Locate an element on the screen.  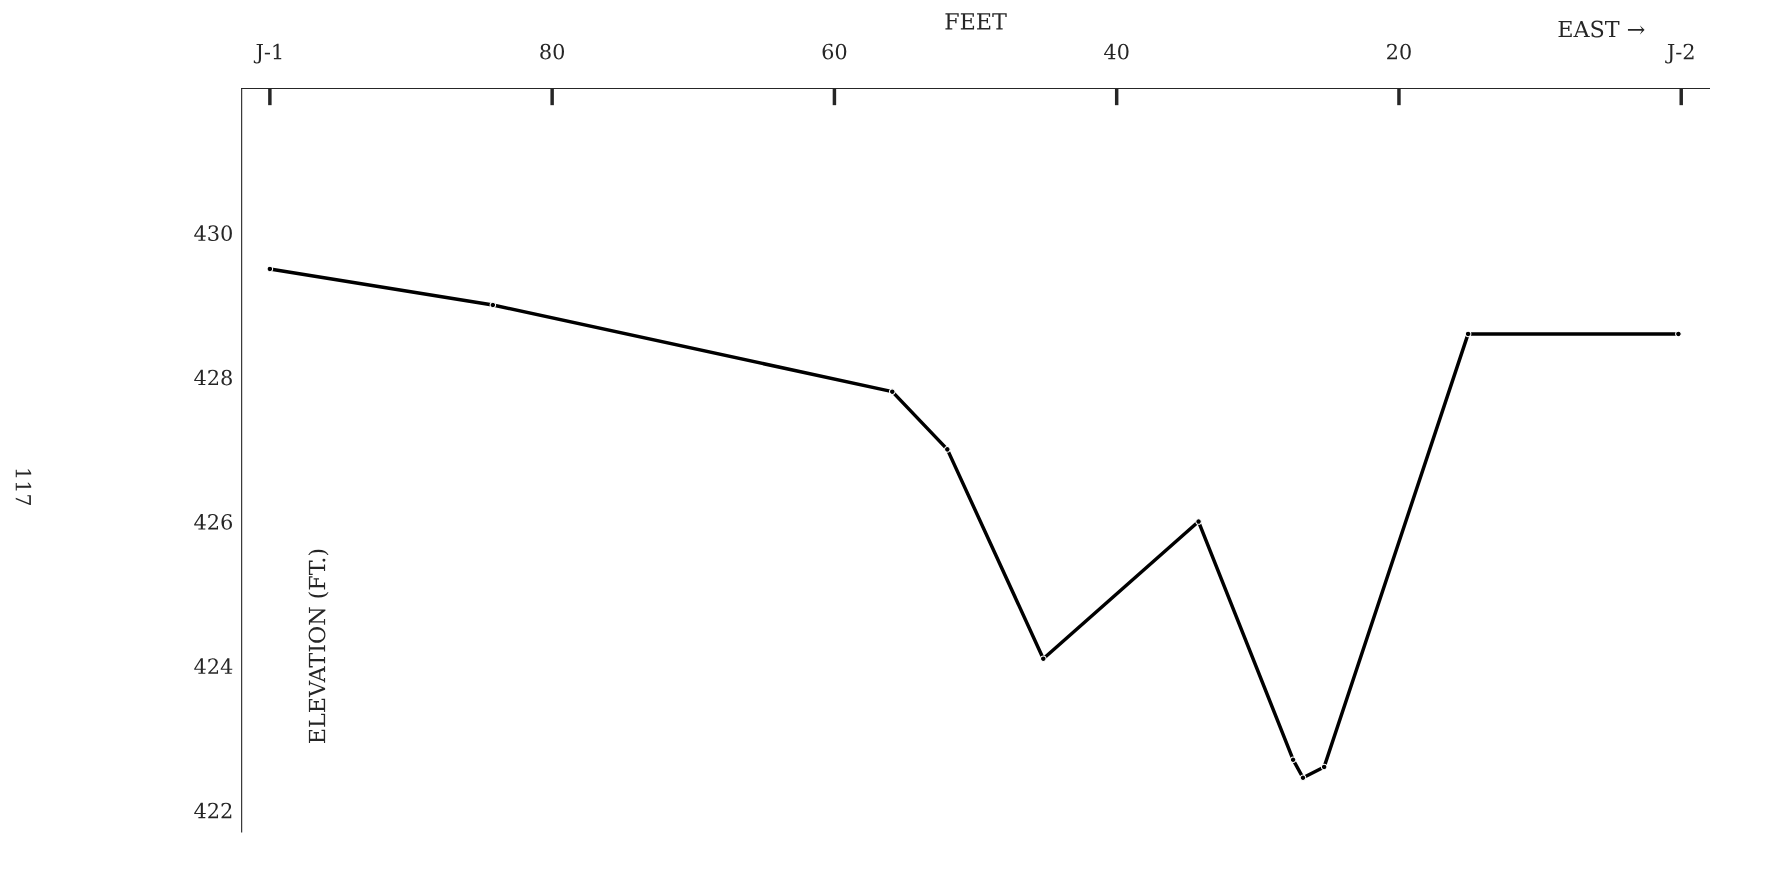
x-tick-label: 40 is located at coordinates (1116, 51).